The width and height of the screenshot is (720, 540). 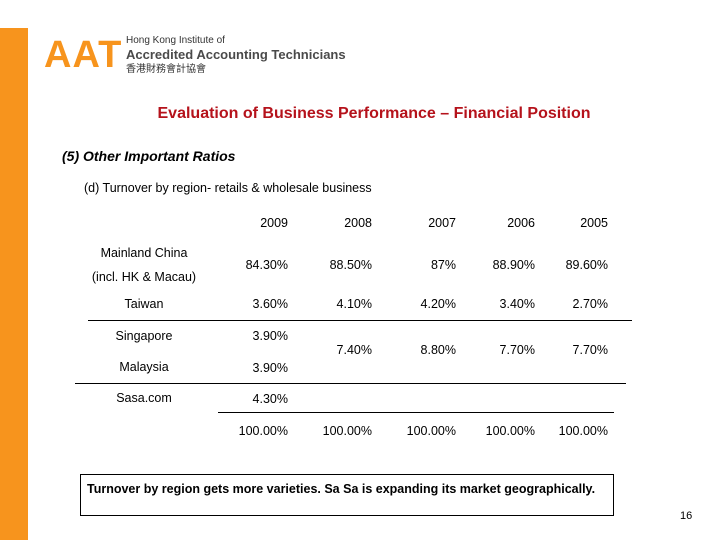 What do you see at coordinates (358, 223) in the screenshot?
I see `year-header: 2008` at bounding box center [358, 223].